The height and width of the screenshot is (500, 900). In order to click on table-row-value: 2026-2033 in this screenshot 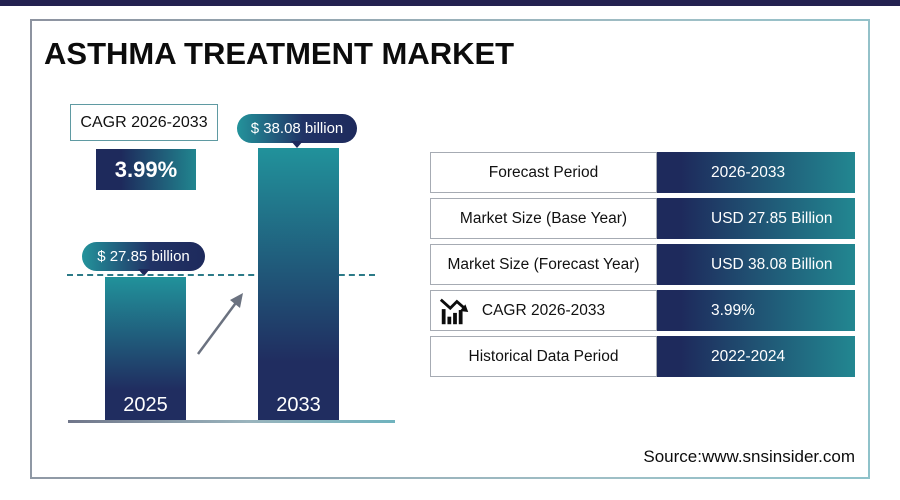, I will do `click(756, 172)`.